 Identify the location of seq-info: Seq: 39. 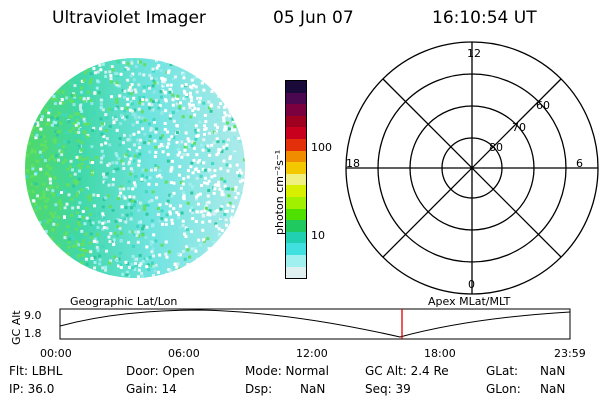
(388, 389).